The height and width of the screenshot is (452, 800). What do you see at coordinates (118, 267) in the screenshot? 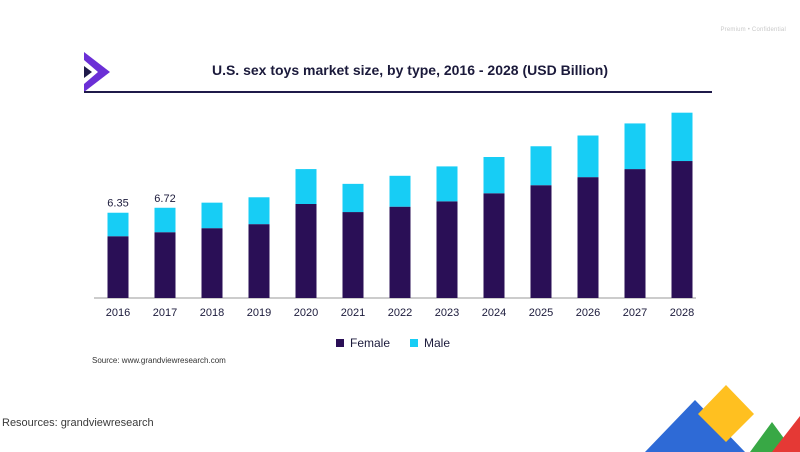
I see `bar-female-2016` at bounding box center [118, 267].